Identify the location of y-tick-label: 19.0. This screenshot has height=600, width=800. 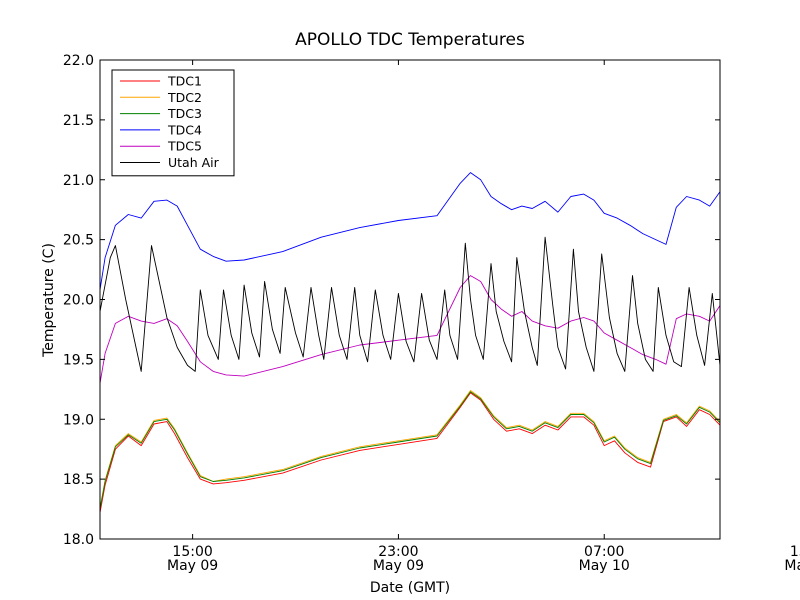
(78, 420).